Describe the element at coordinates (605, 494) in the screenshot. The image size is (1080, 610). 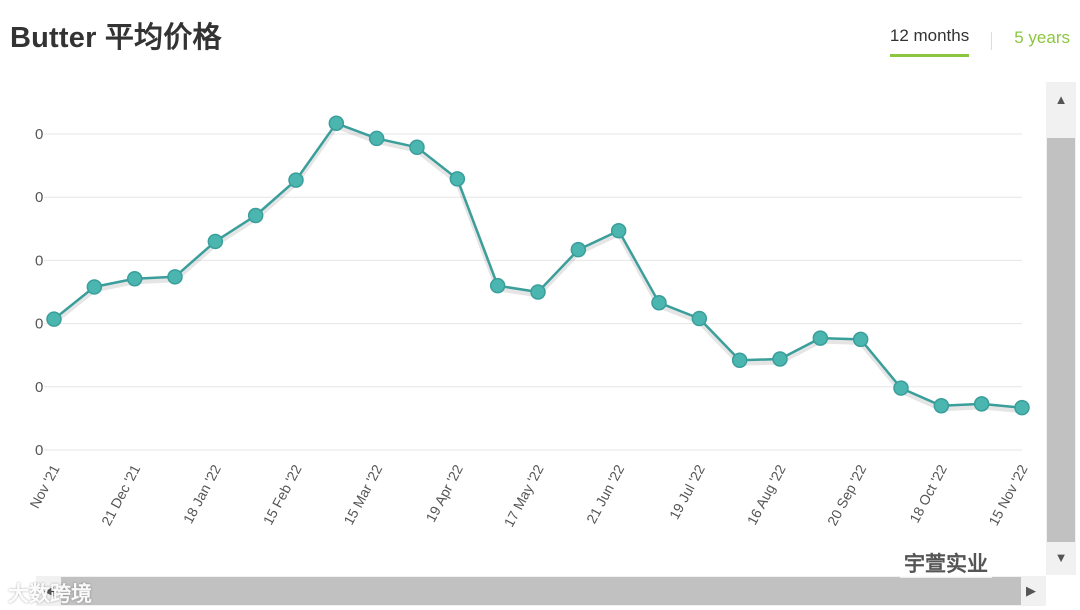
I see `x-tick-label: 21 Jun '22` at that location.